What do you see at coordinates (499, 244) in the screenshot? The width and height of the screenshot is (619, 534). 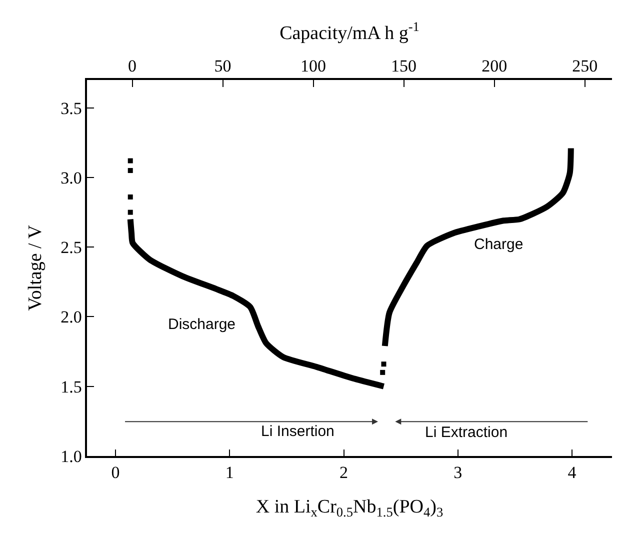 I see `series-label: Charge` at bounding box center [499, 244].